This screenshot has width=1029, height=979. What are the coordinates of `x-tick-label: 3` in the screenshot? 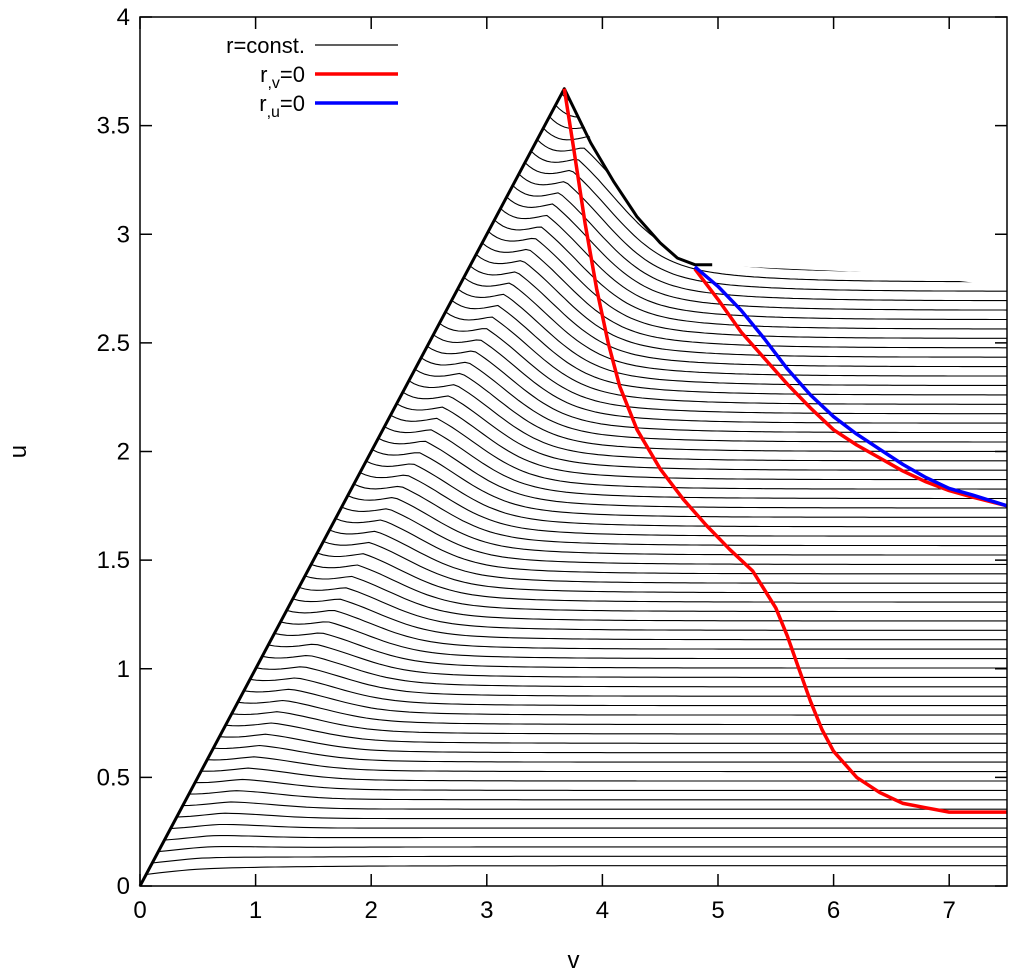 It's located at (486, 910).